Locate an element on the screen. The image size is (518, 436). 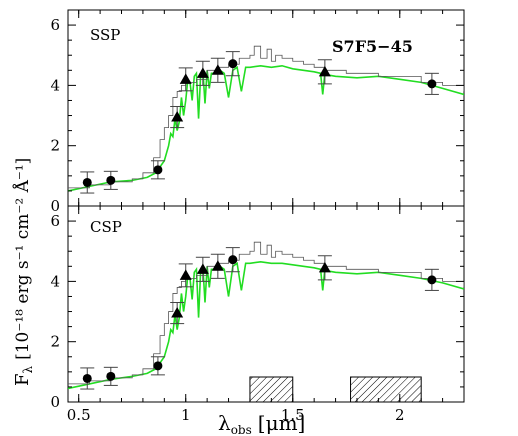
x-label-sub: obs is located at coordinates (241, 429).